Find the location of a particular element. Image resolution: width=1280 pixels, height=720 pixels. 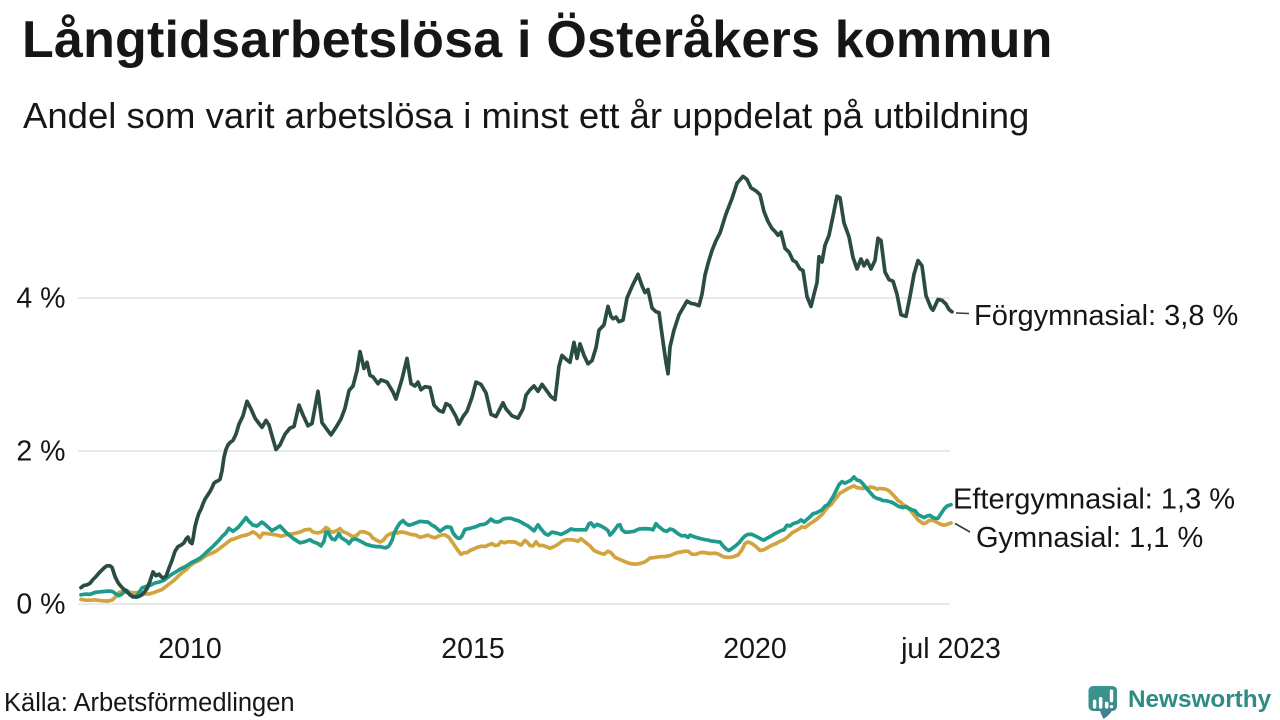

svg-text: Eftergymnasial: 1,3 % is located at coordinates (1094, 500).